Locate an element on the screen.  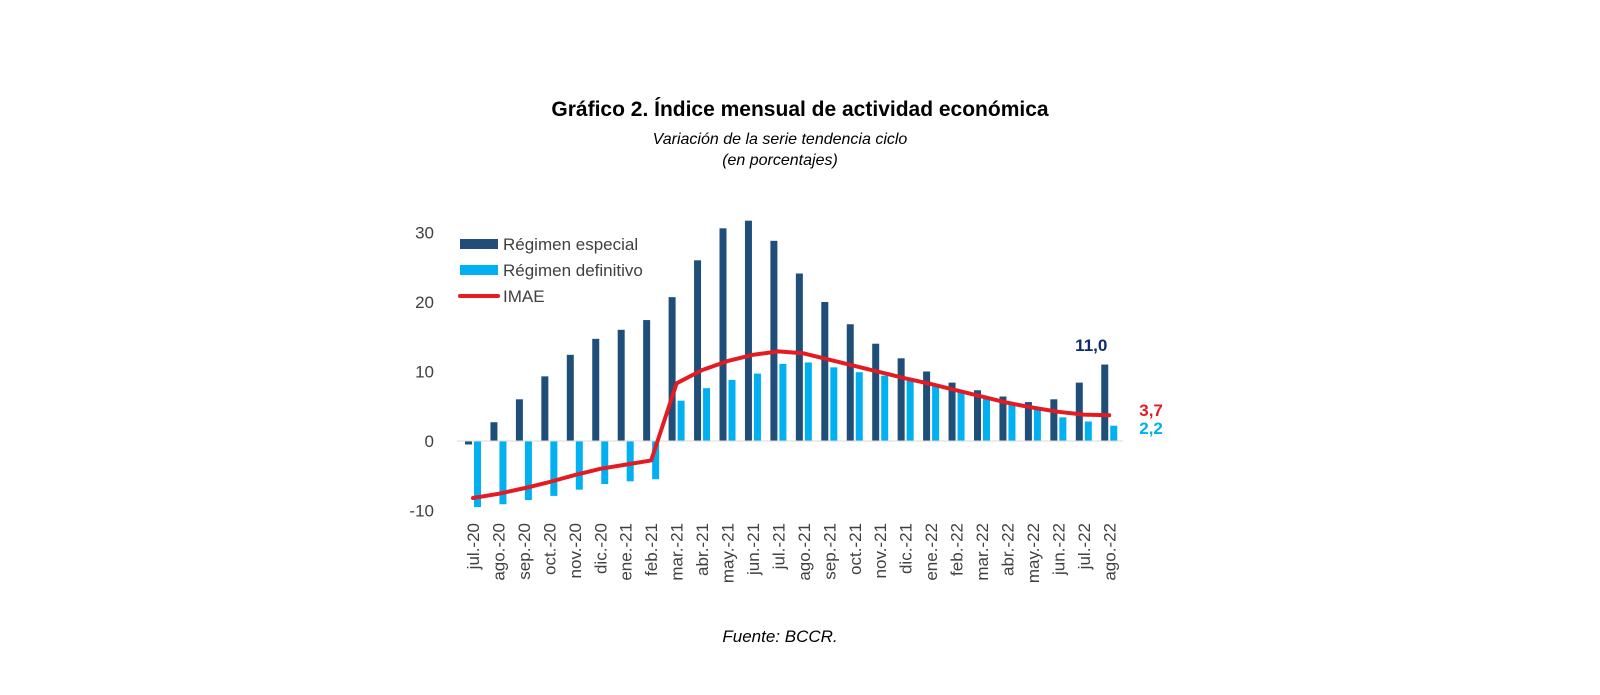
x-tick-label: abr.-22 is located at coordinates (1007, 549).